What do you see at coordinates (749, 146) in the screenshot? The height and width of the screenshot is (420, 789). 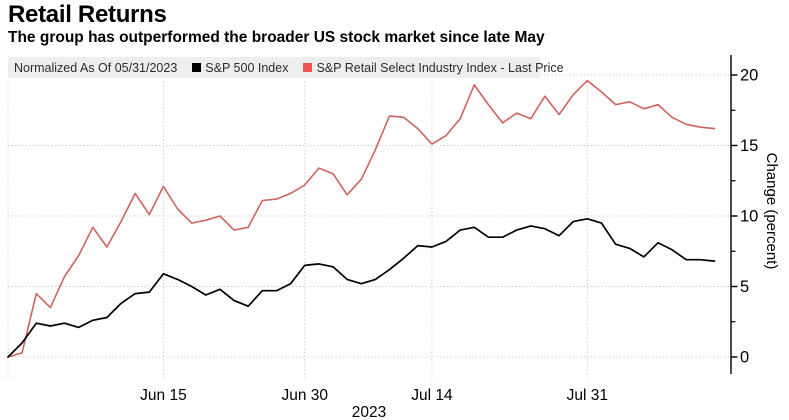 I see `svg-text: 15` at bounding box center [749, 146].